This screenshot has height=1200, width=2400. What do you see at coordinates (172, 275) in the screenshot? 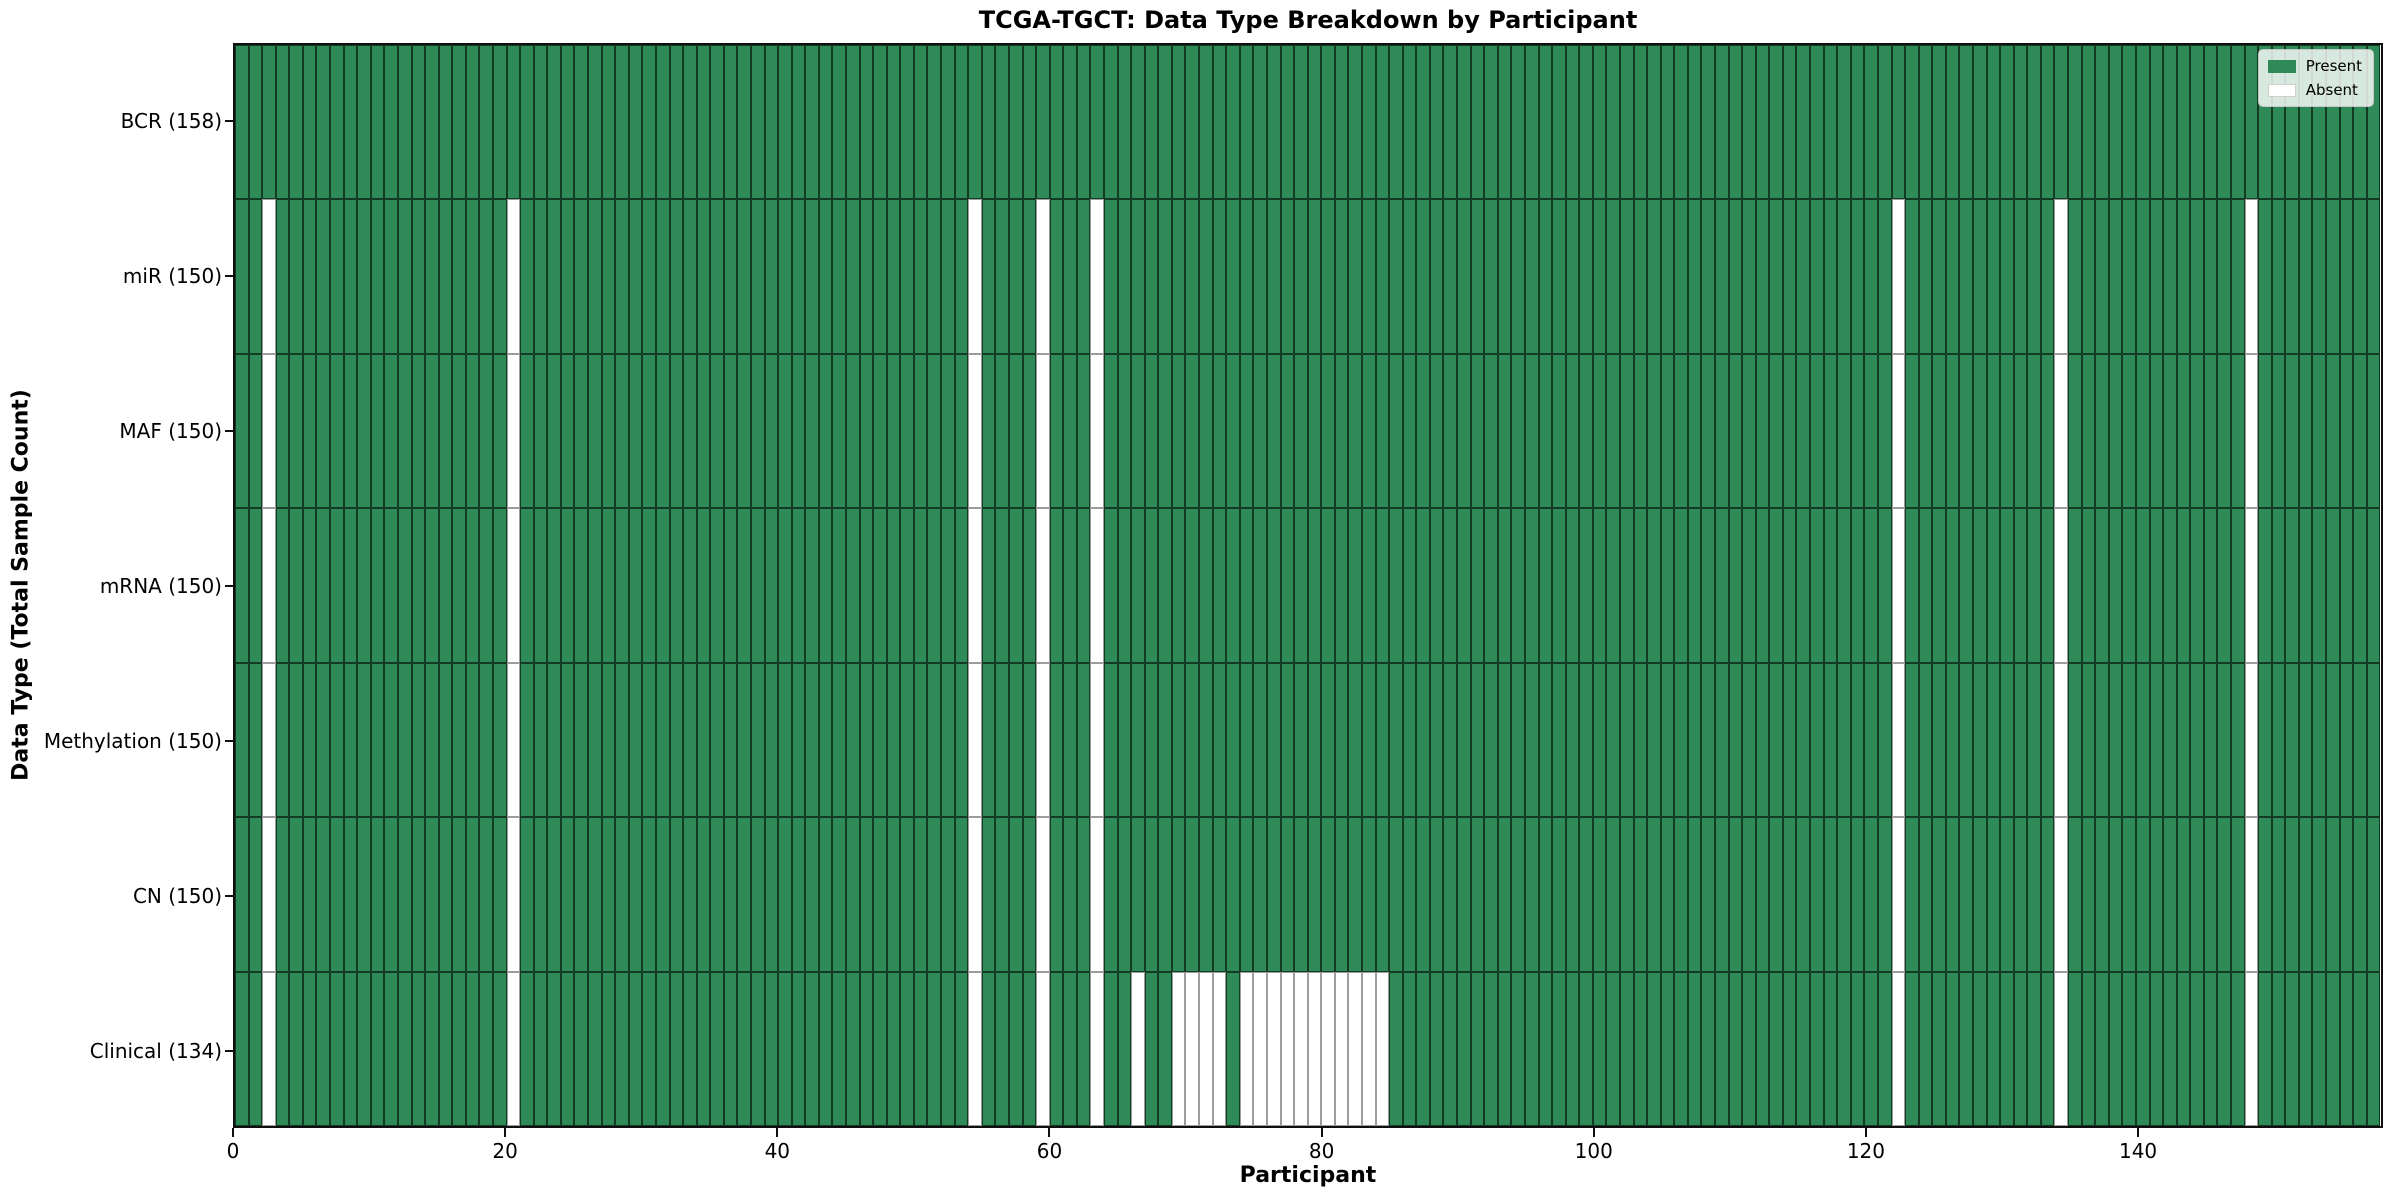
I see `y-tick-label: miR (150)` at bounding box center [172, 275].